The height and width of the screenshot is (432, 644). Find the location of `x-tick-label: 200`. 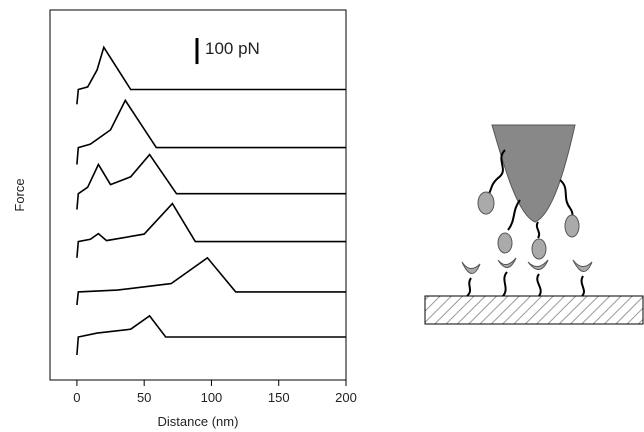

x-tick-label: 200 is located at coordinates (346, 397).